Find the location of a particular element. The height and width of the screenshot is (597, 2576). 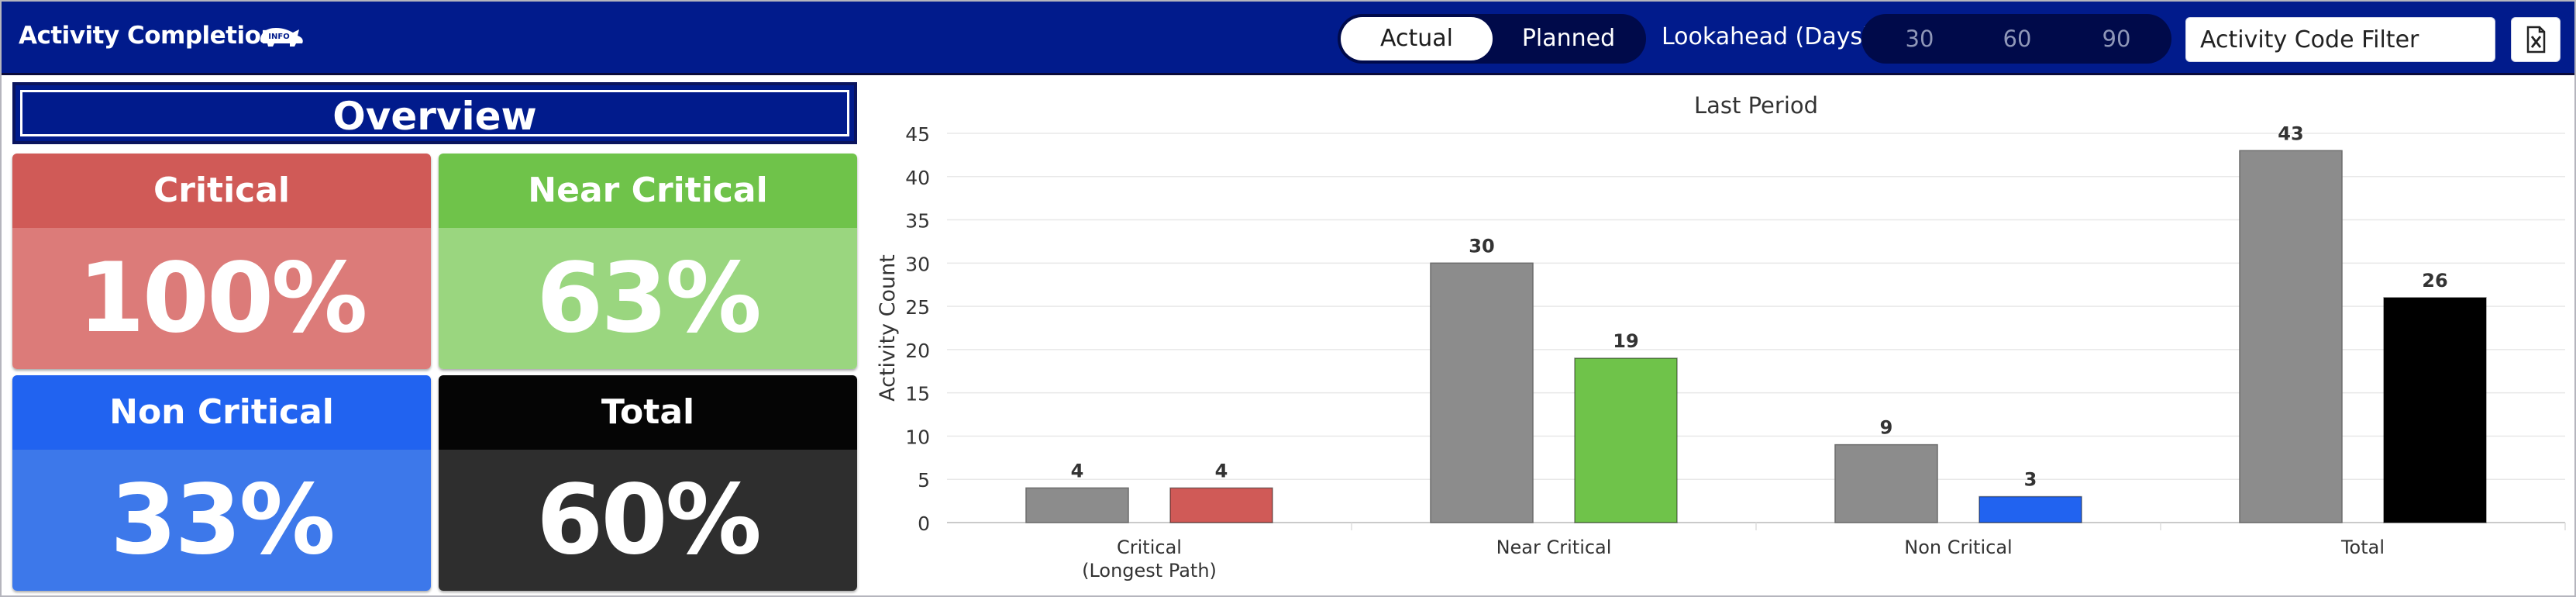

x-tick-label: Near Critical is located at coordinates (1554, 547).